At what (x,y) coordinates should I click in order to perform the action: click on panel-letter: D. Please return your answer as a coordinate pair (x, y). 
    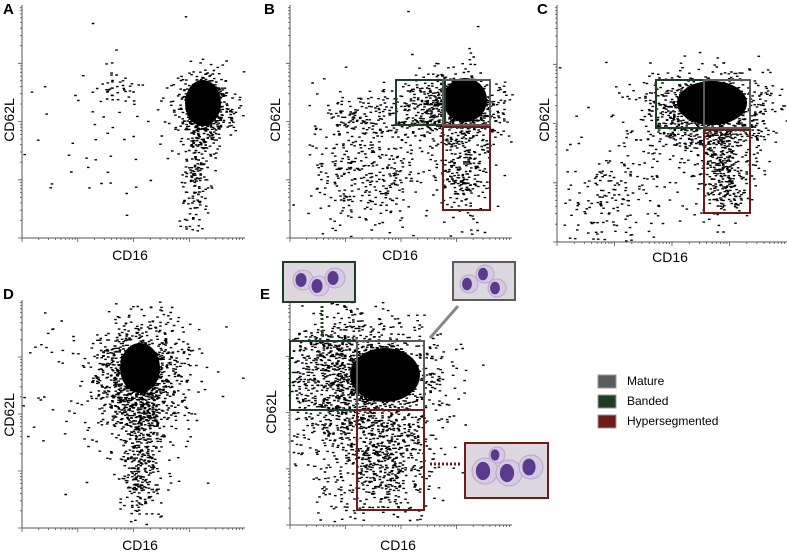
    Looking at the image, I should click on (8, 294).